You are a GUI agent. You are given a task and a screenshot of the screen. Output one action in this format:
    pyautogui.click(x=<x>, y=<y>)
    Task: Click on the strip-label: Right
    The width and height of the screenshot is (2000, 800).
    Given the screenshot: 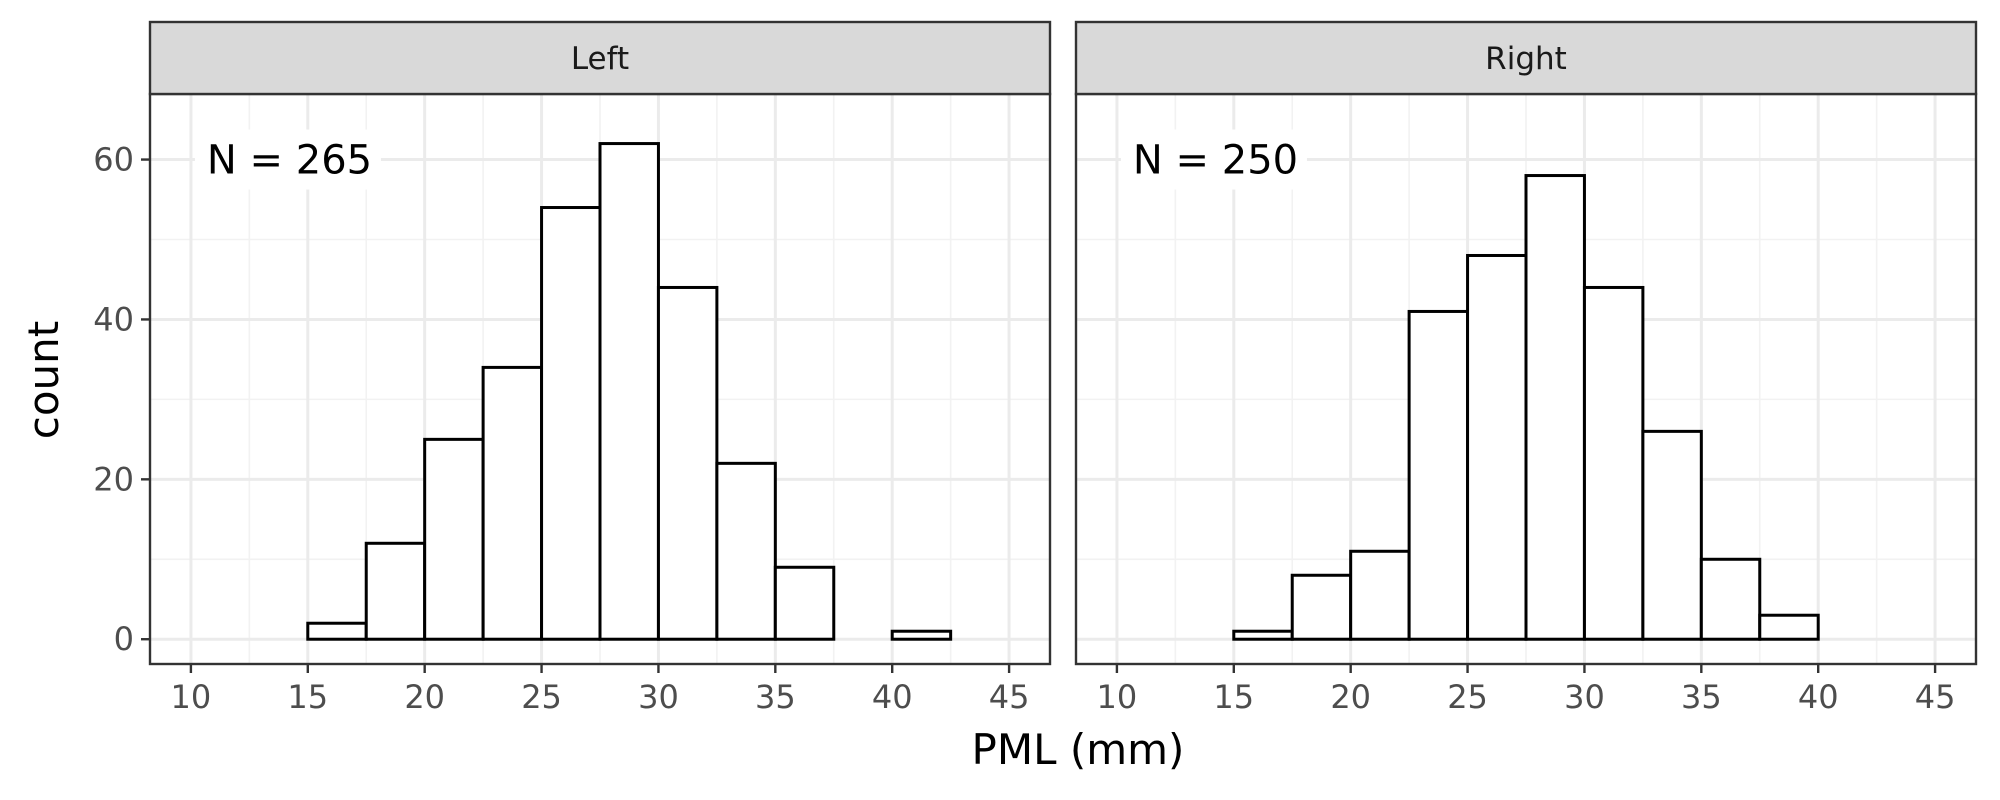 What is the action you would take?
    pyautogui.click(x=1526, y=59)
    